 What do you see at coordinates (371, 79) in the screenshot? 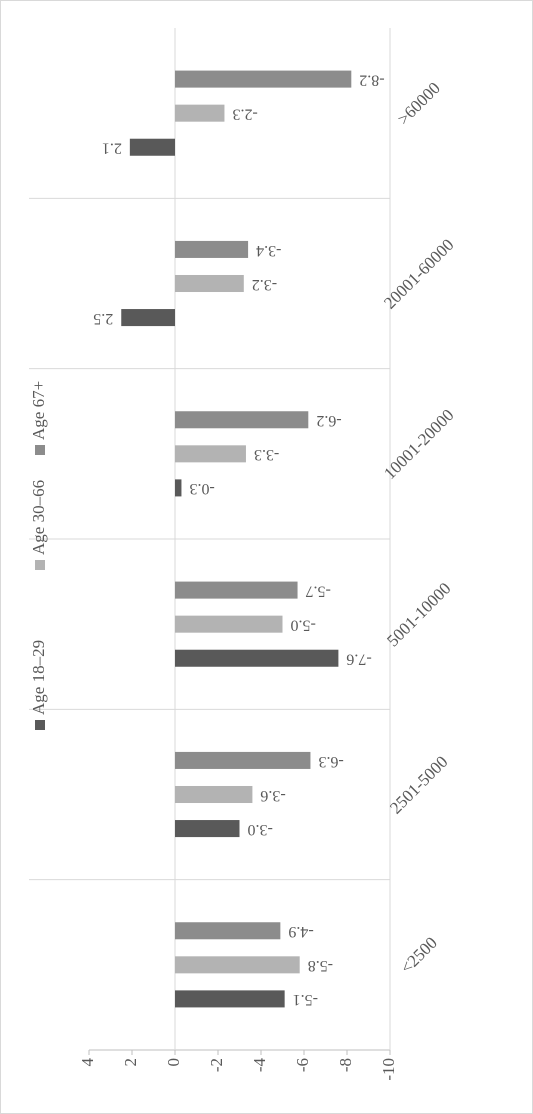
I see `data-label: -8.2` at bounding box center [371, 79].